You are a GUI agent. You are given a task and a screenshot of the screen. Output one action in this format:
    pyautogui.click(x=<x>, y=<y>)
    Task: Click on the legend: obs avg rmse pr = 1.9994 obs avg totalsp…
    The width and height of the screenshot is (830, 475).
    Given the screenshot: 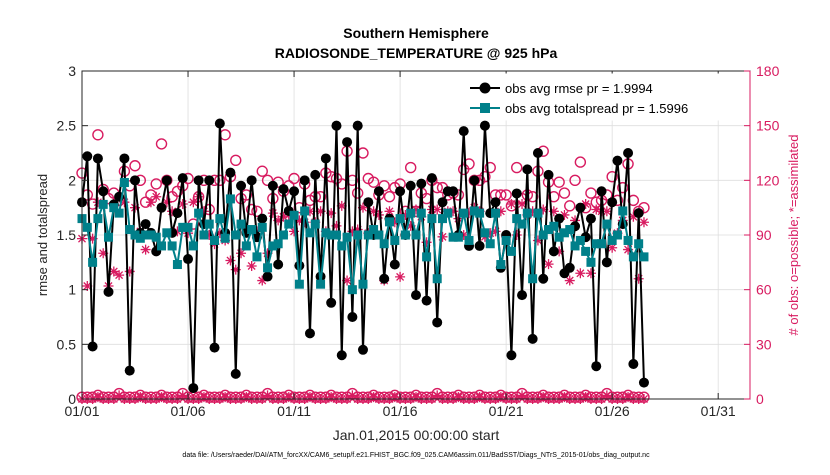 What is the action you would take?
    pyautogui.click(x=604, y=97)
    